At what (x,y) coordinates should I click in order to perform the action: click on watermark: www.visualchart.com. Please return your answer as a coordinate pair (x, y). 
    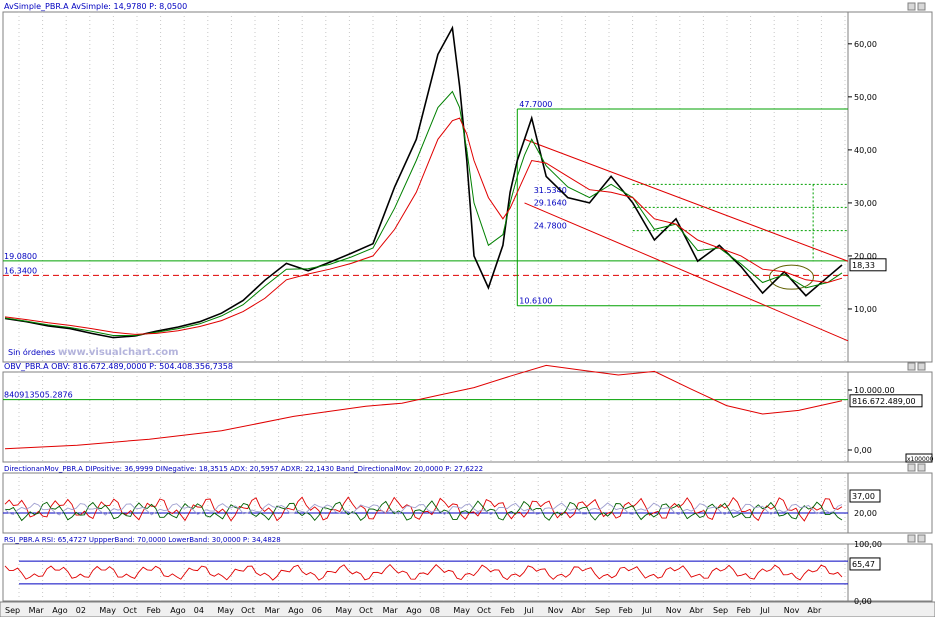
    Looking at the image, I should click on (118, 352).